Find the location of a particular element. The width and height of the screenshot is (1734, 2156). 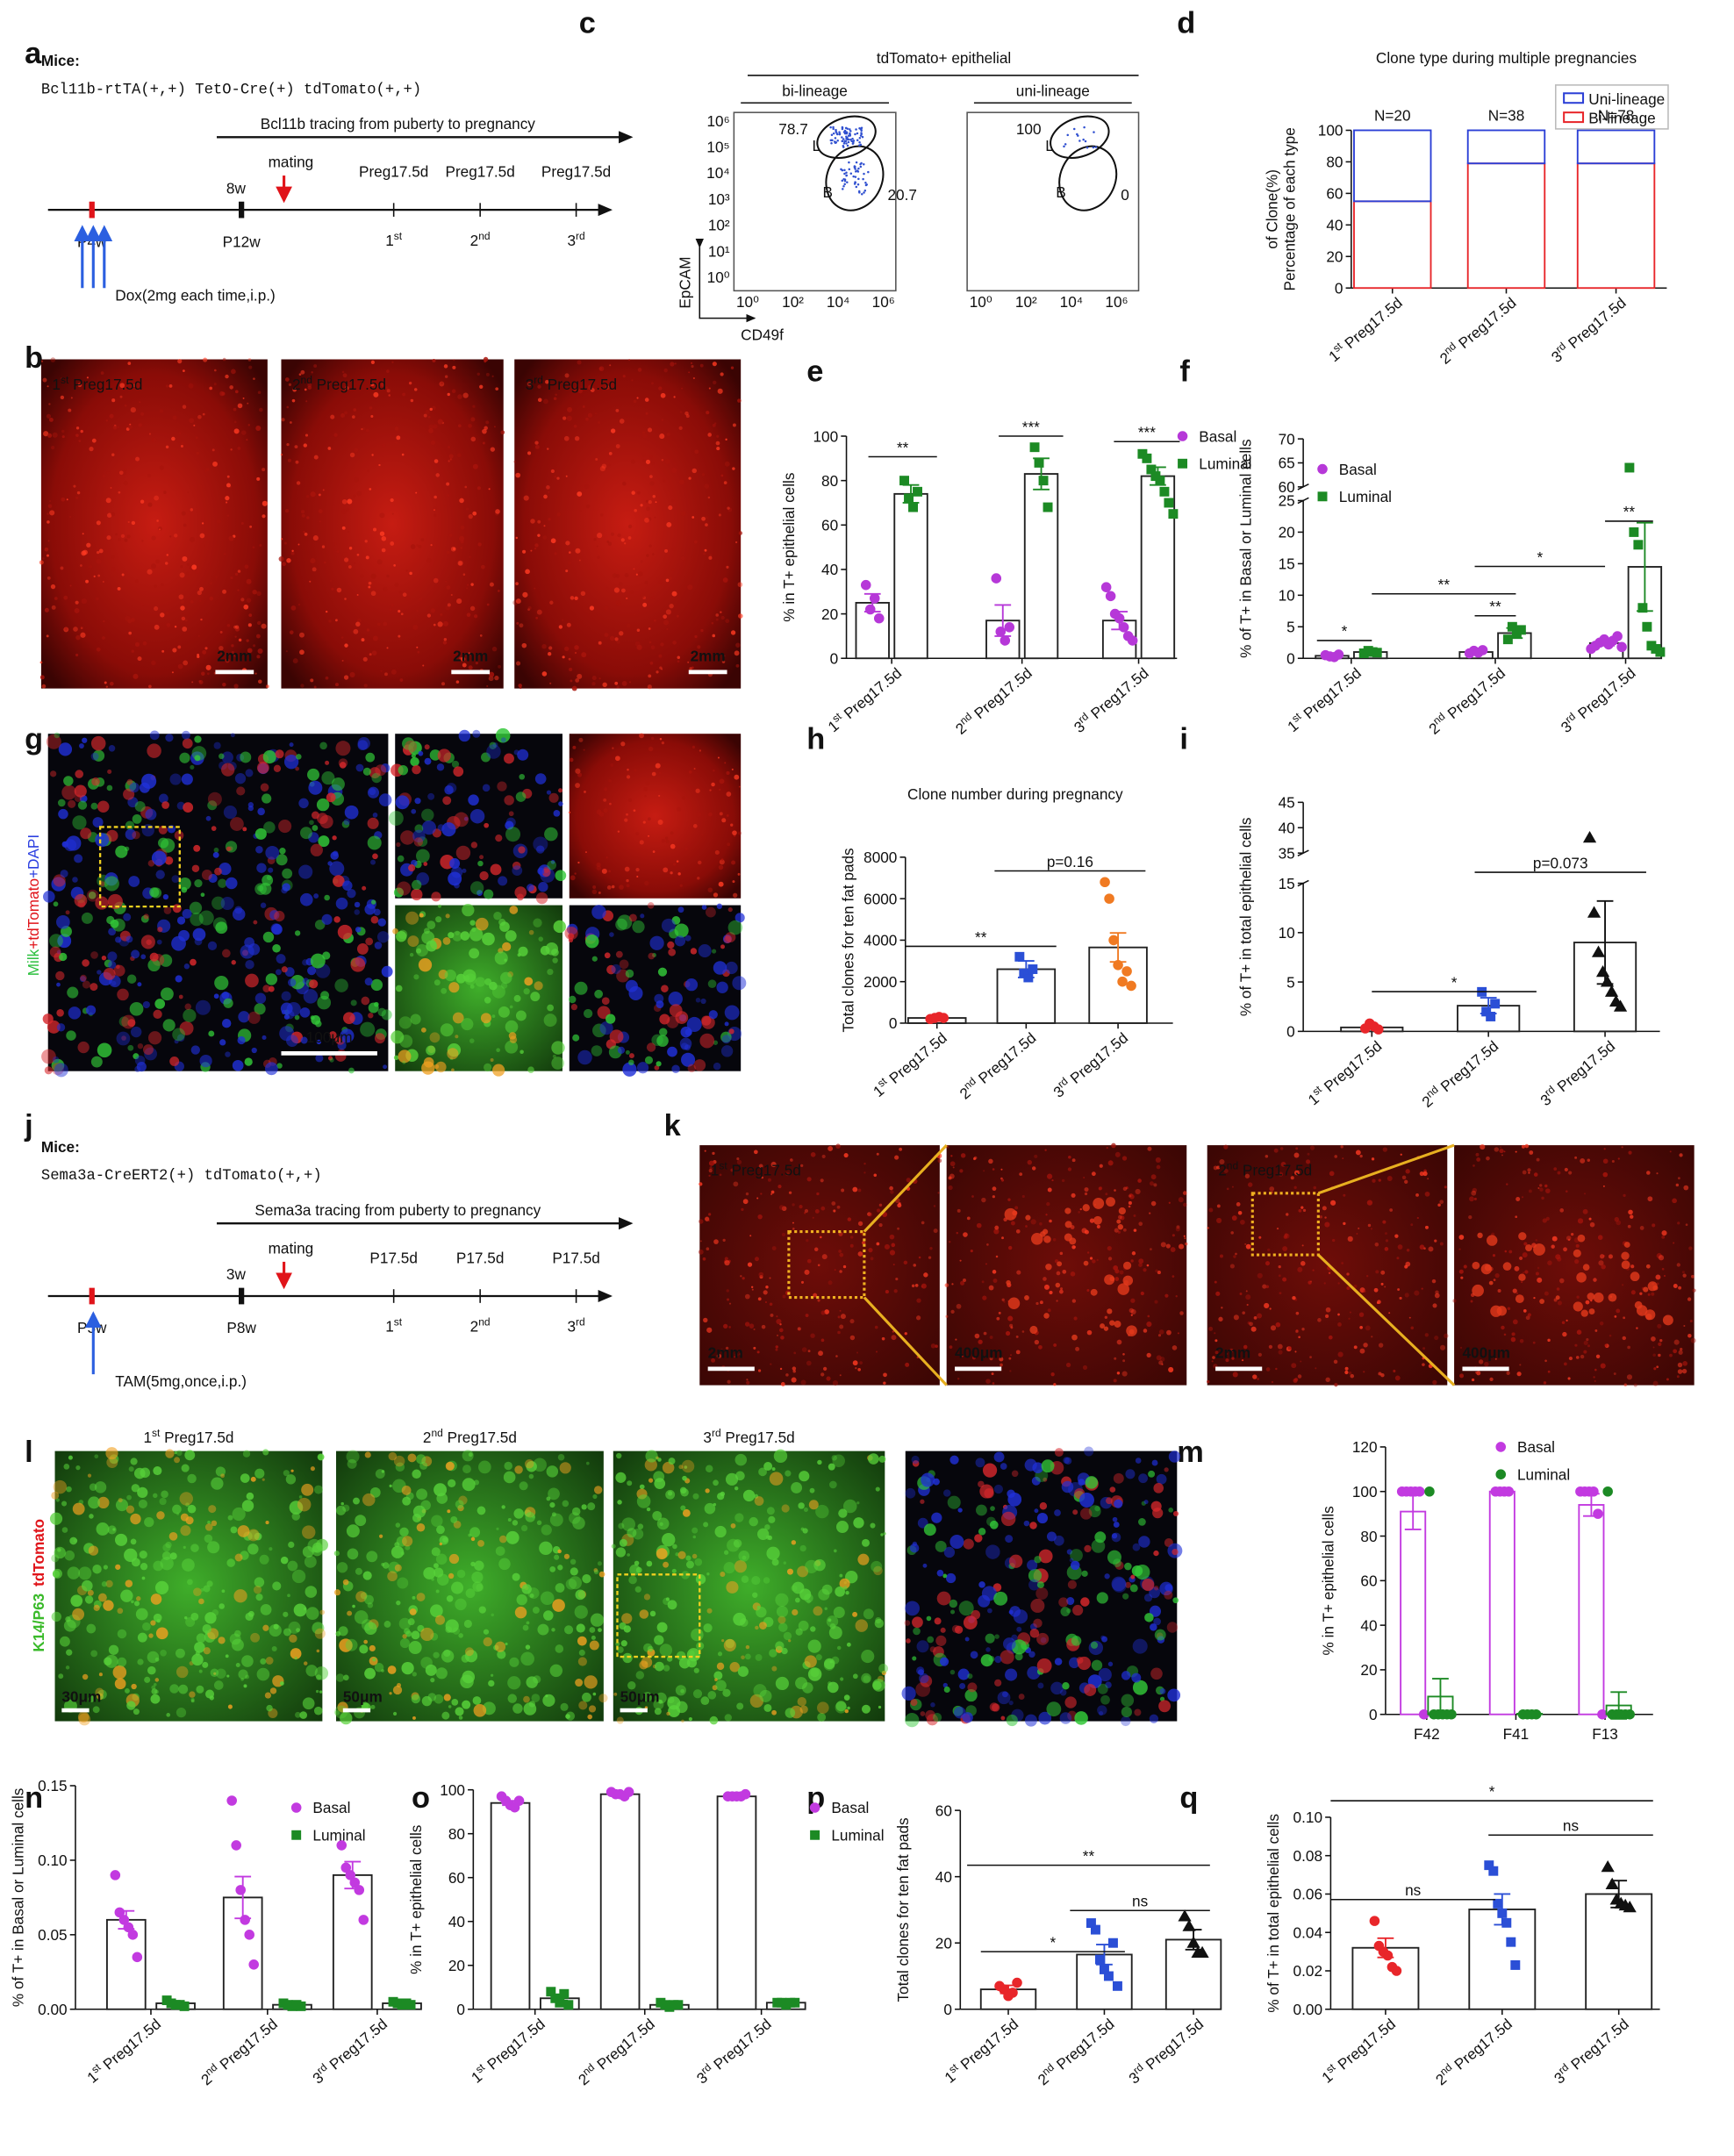

y-tick-label: 20 is located at coordinates (1334, 257).